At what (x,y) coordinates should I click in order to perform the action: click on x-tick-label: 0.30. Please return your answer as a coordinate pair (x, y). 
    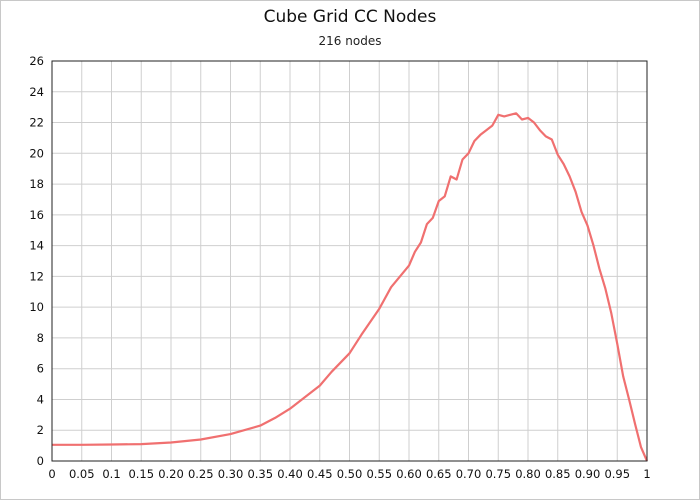
    Looking at the image, I should click on (231, 474).